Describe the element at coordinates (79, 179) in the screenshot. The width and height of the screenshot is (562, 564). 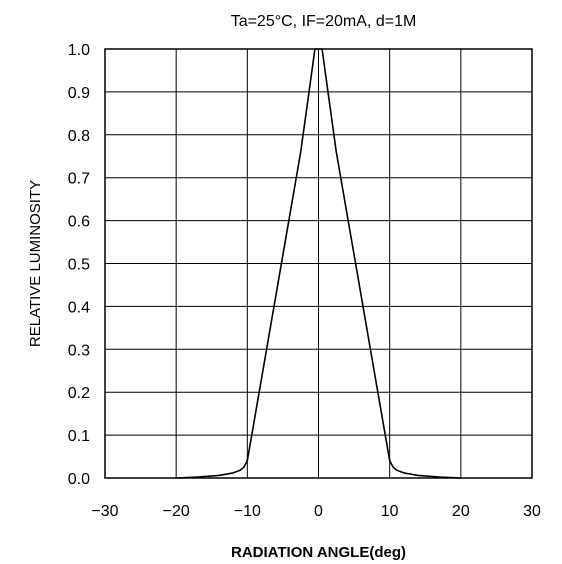
I see `y-tick-label: 0.7` at that location.